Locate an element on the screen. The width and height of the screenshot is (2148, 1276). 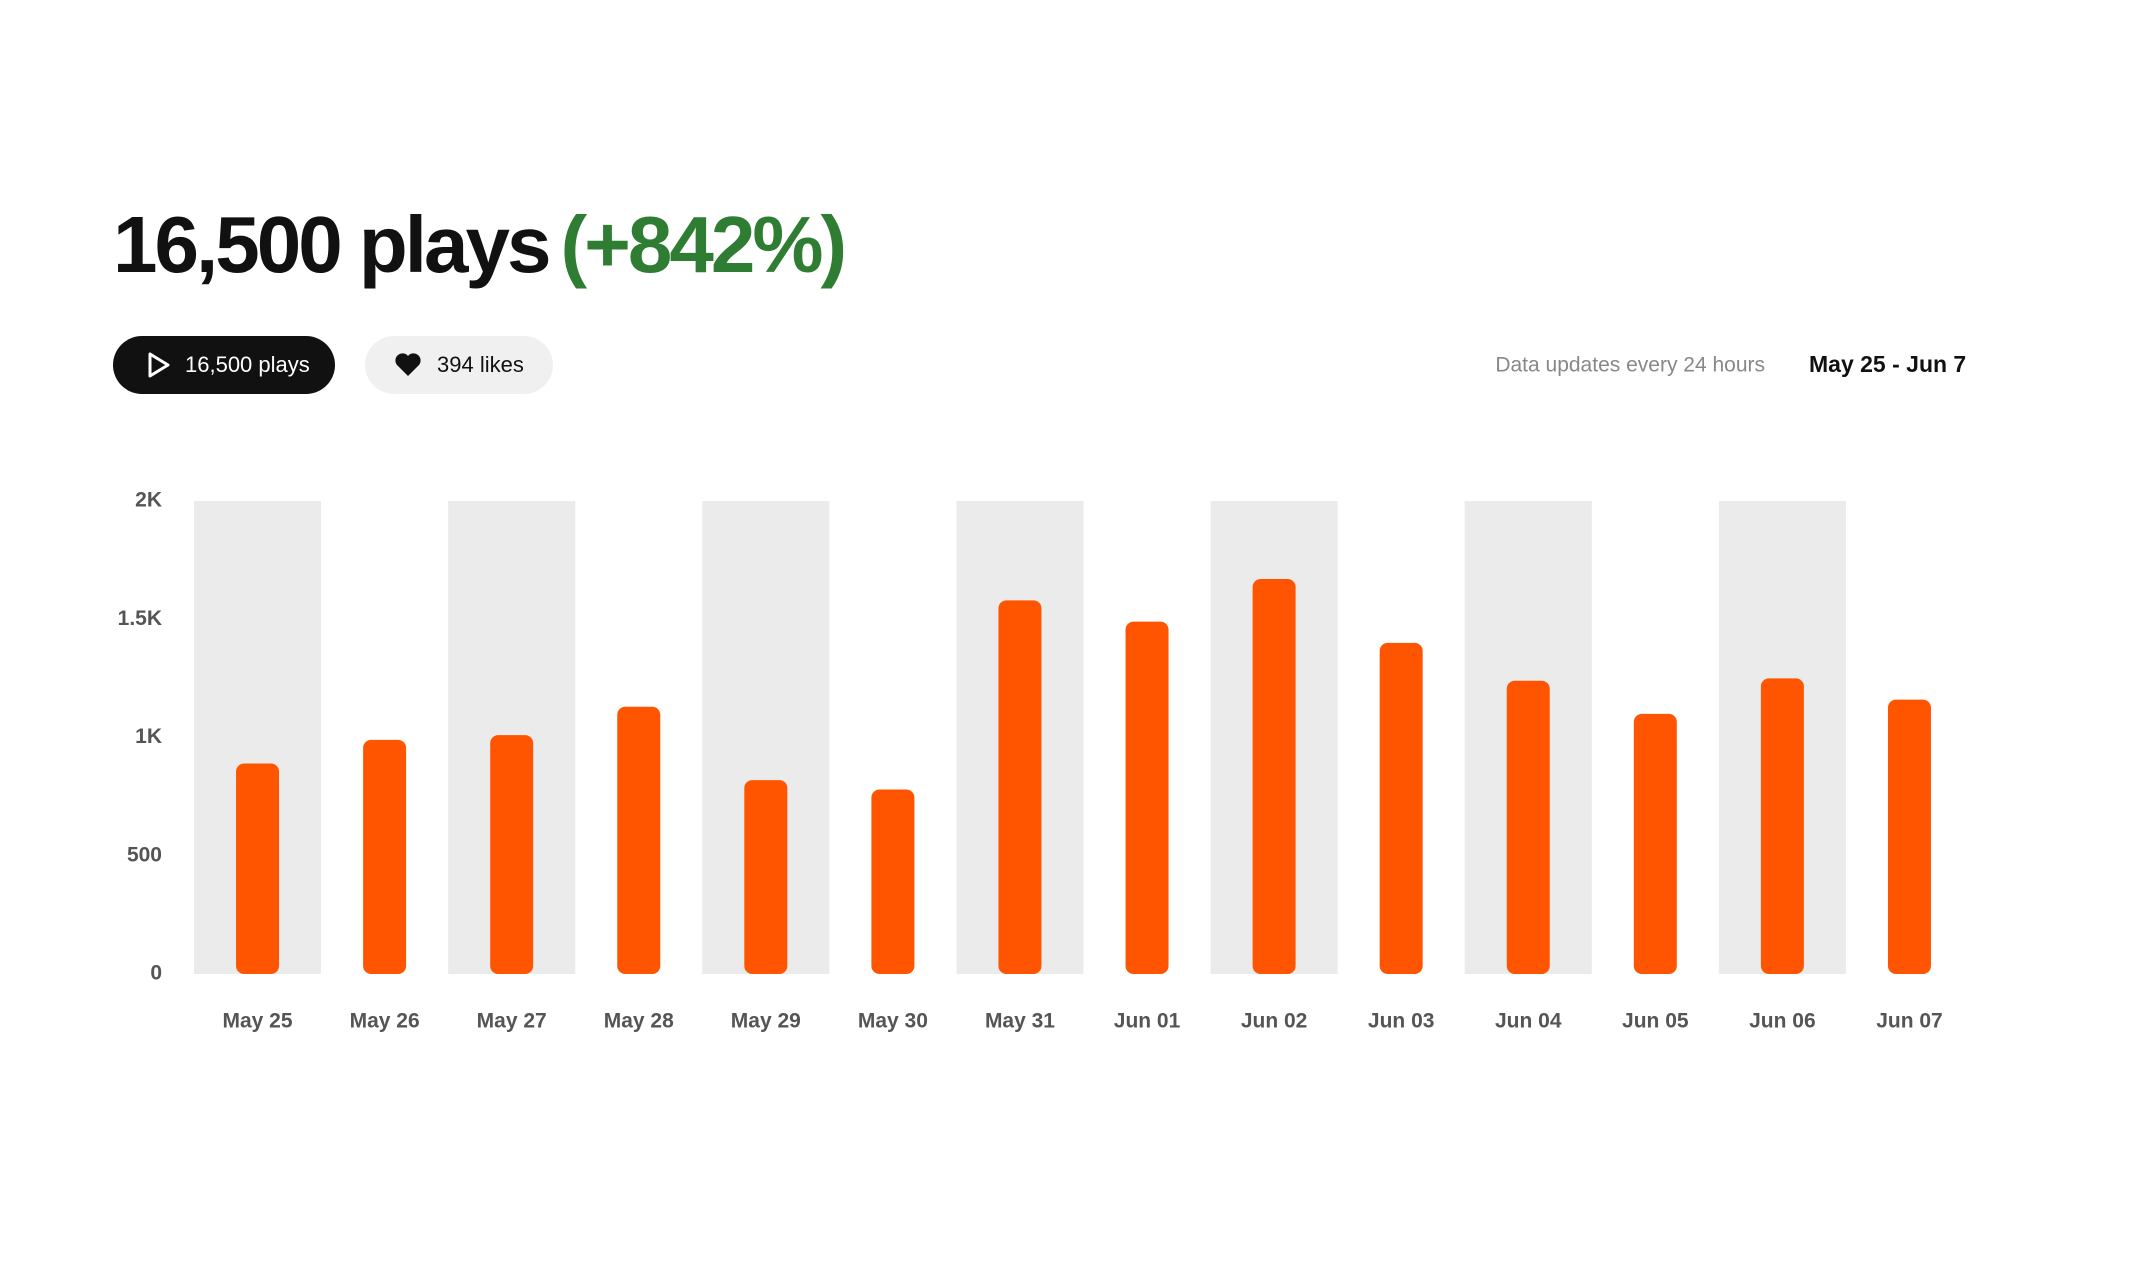
x-tick-label: Jun 04 is located at coordinates (1528, 1021).